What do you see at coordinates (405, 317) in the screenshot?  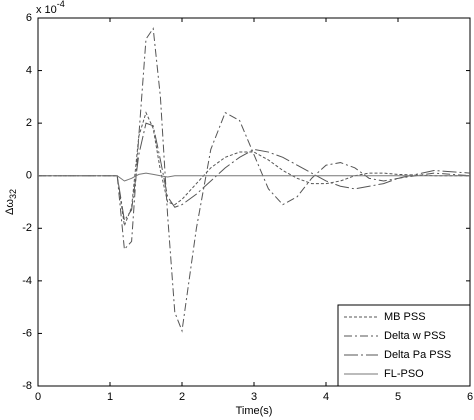 I see `legend-label: MB PSS` at bounding box center [405, 317].